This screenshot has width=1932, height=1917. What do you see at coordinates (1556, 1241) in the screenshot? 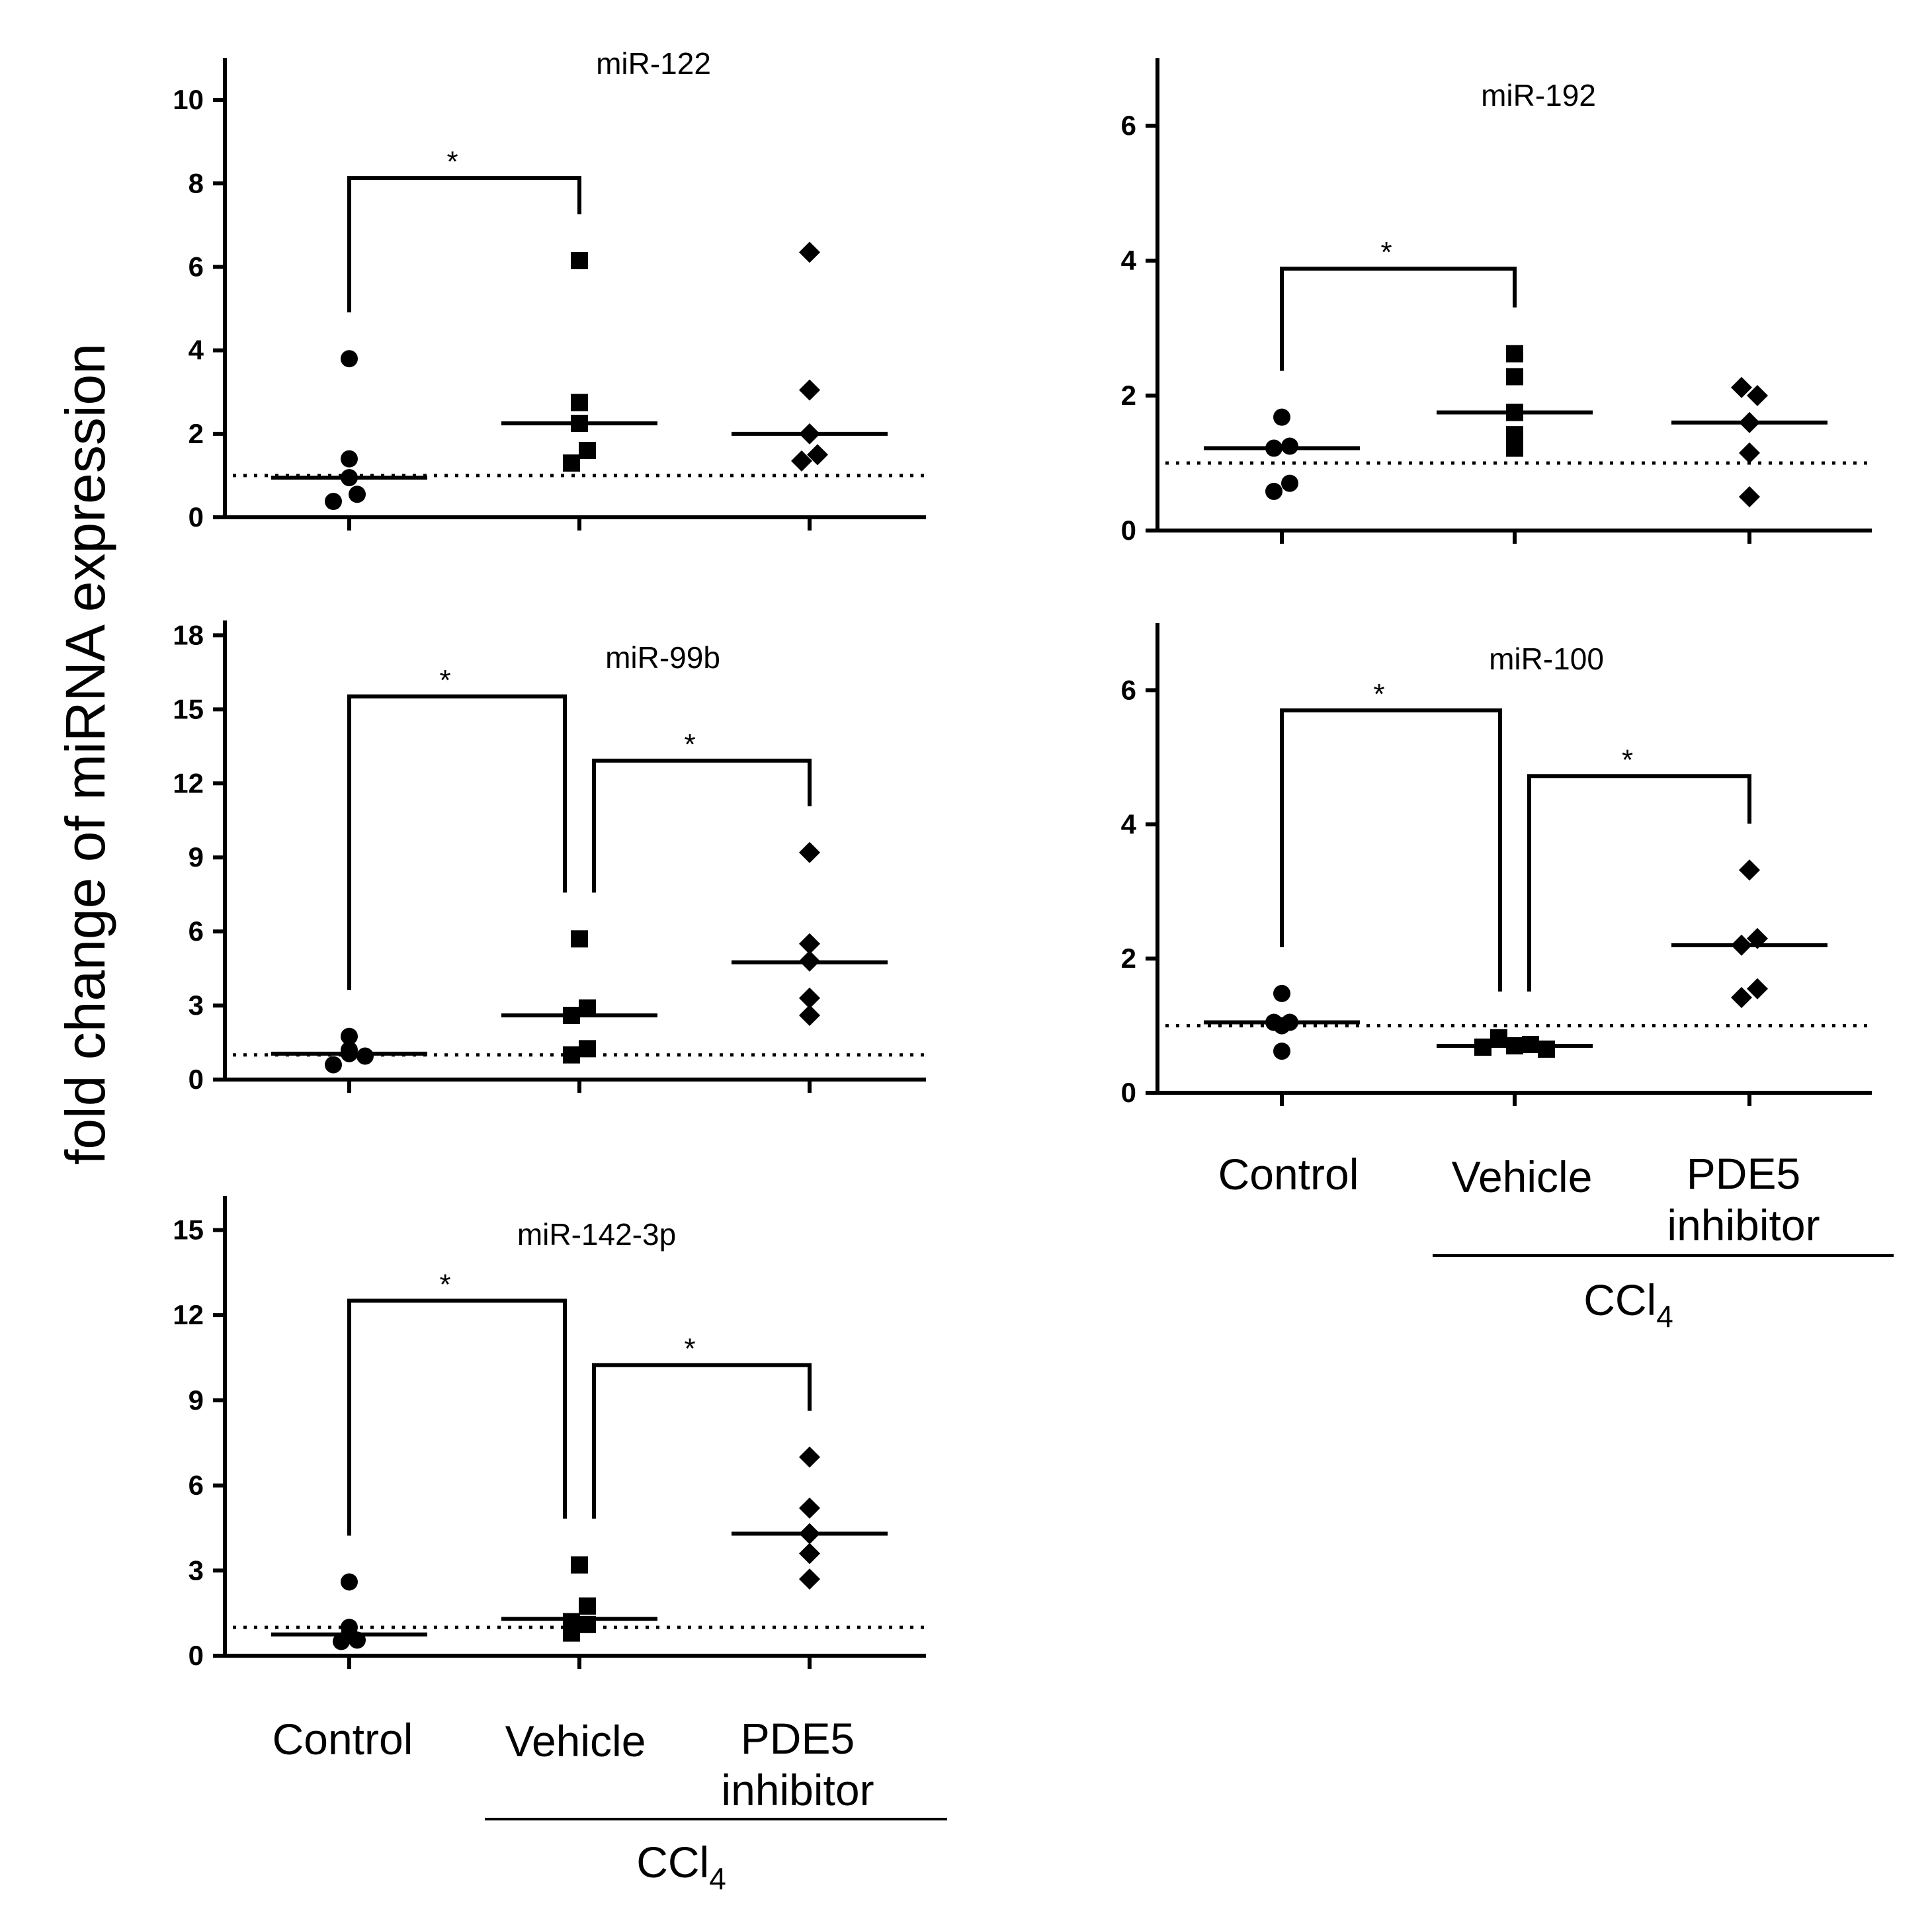
I see `right-group-labels: Control Vehicle PDE5 inhibitor CCl4` at bounding box center [1556, 1241].